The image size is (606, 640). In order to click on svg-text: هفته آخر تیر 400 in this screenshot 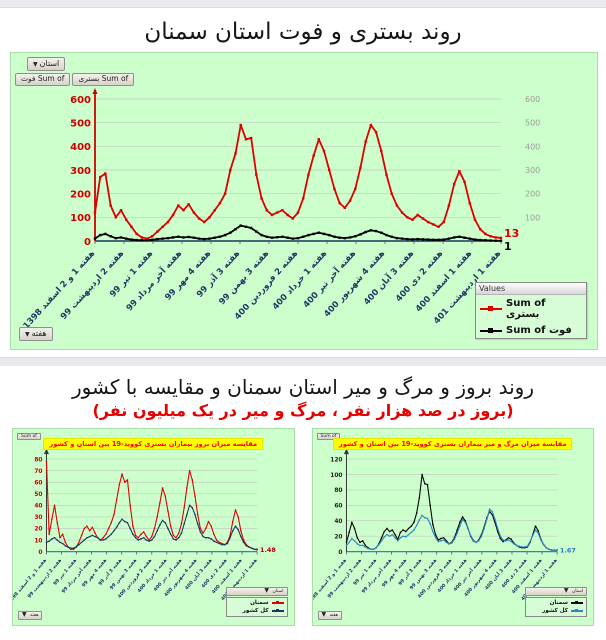, I will do `click(329, 278)`.